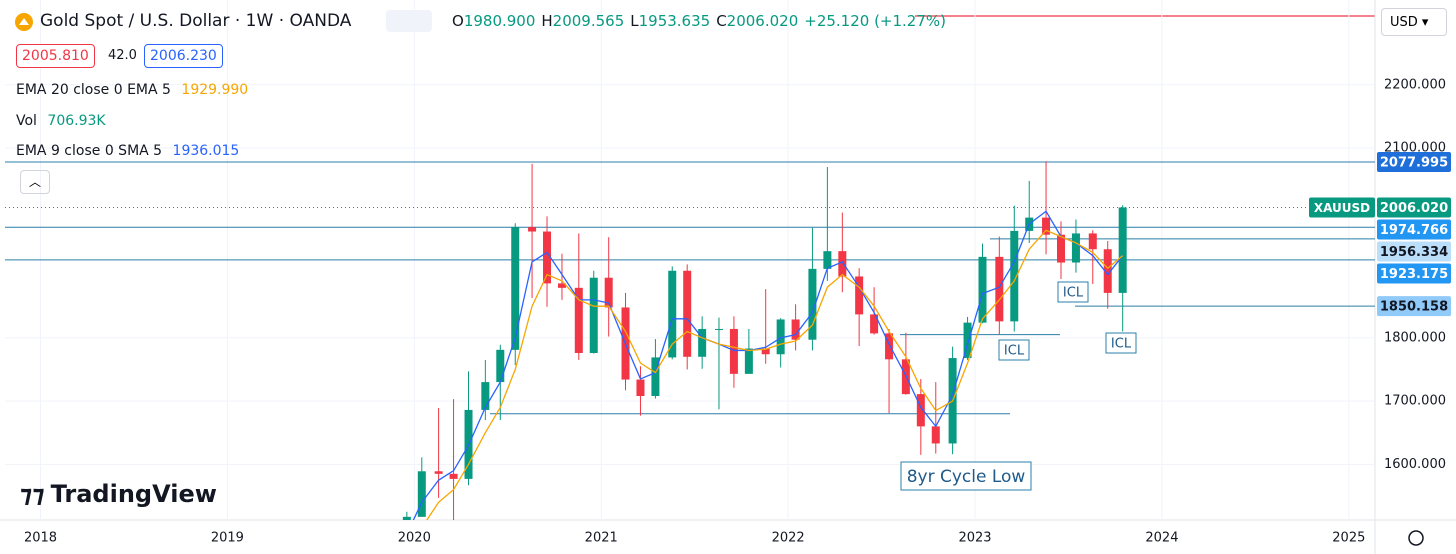 Image resolution: width=1456 pixels, height=554 pixels. I want to click on price-tag-label: 1923.175, so click(1414, 274).